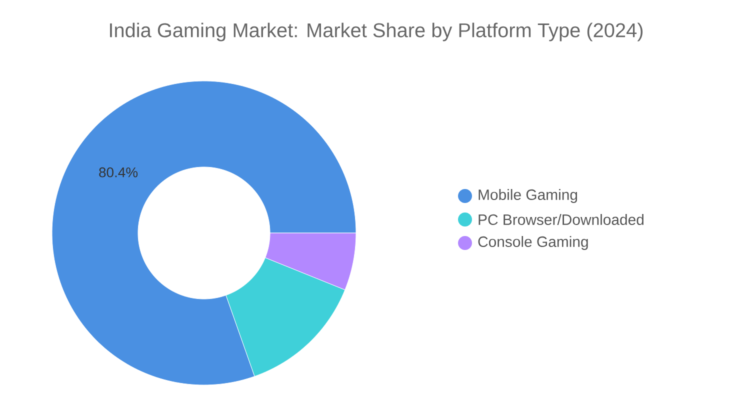  Describe the element at coordinates (118, 172) in the screenshot. I see `data-label: 80.4%` at that location.